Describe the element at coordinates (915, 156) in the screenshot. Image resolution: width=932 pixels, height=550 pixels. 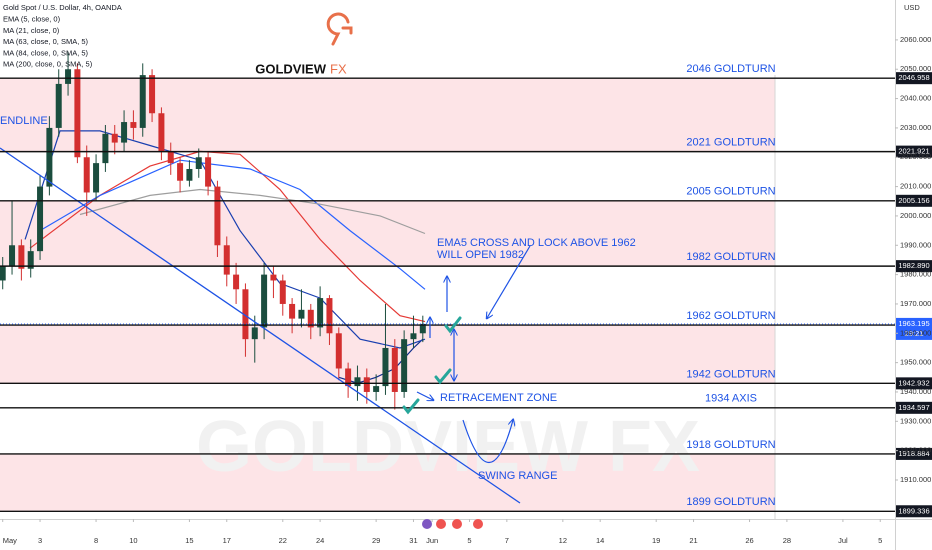
I see `y-tick-label: 2020.000` at that location.